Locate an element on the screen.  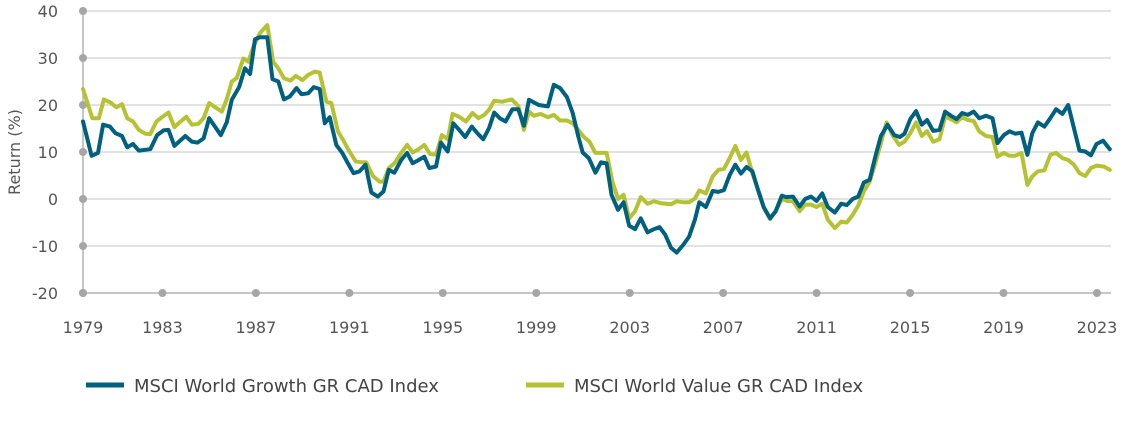
y-tick-label: -10 is located at coordinates (45, 246).